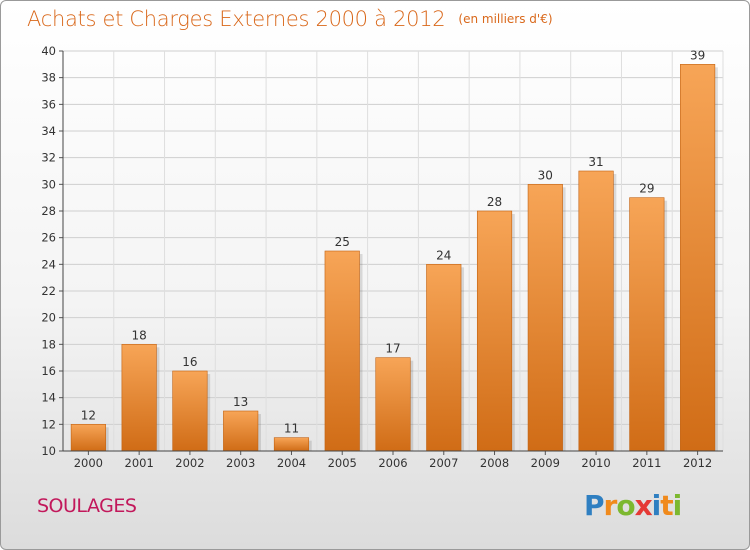  Describe the element at coordinates (594, 505) in the screenshot. I see `logo-letter: P` at that location.